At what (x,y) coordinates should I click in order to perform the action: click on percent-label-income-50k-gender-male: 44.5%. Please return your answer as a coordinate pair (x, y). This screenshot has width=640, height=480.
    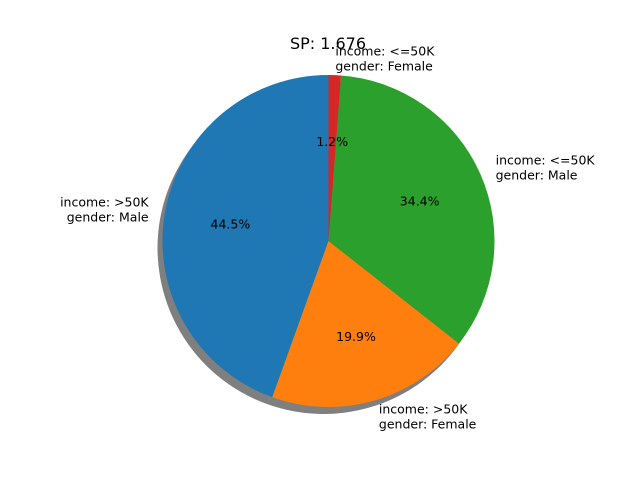
    Looking at the image, I should click on (231, 223).